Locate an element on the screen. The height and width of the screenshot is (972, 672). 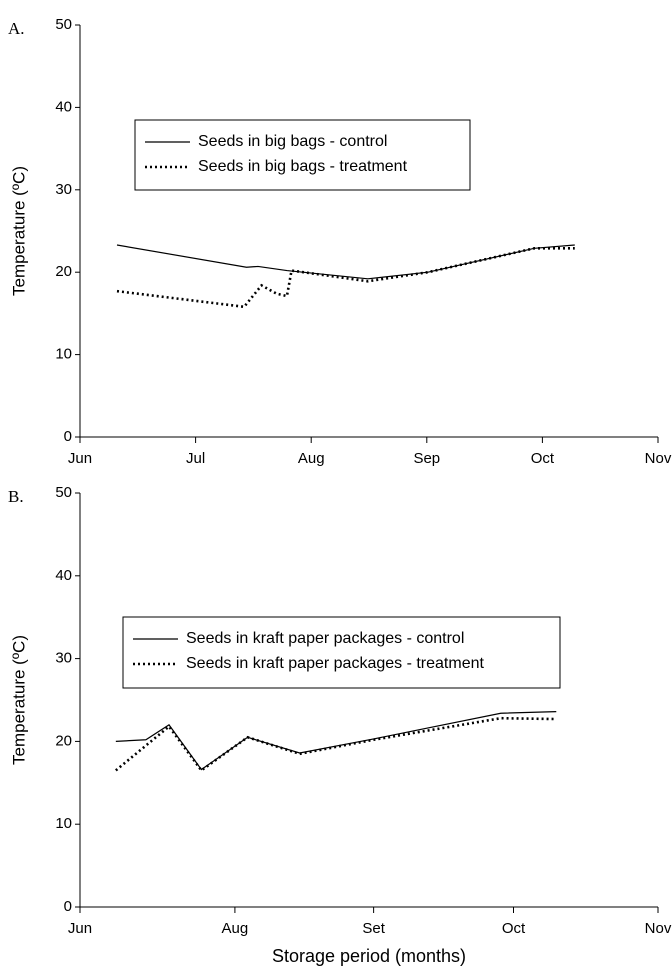
panel-label: A. is located at coordinates (16, 28).